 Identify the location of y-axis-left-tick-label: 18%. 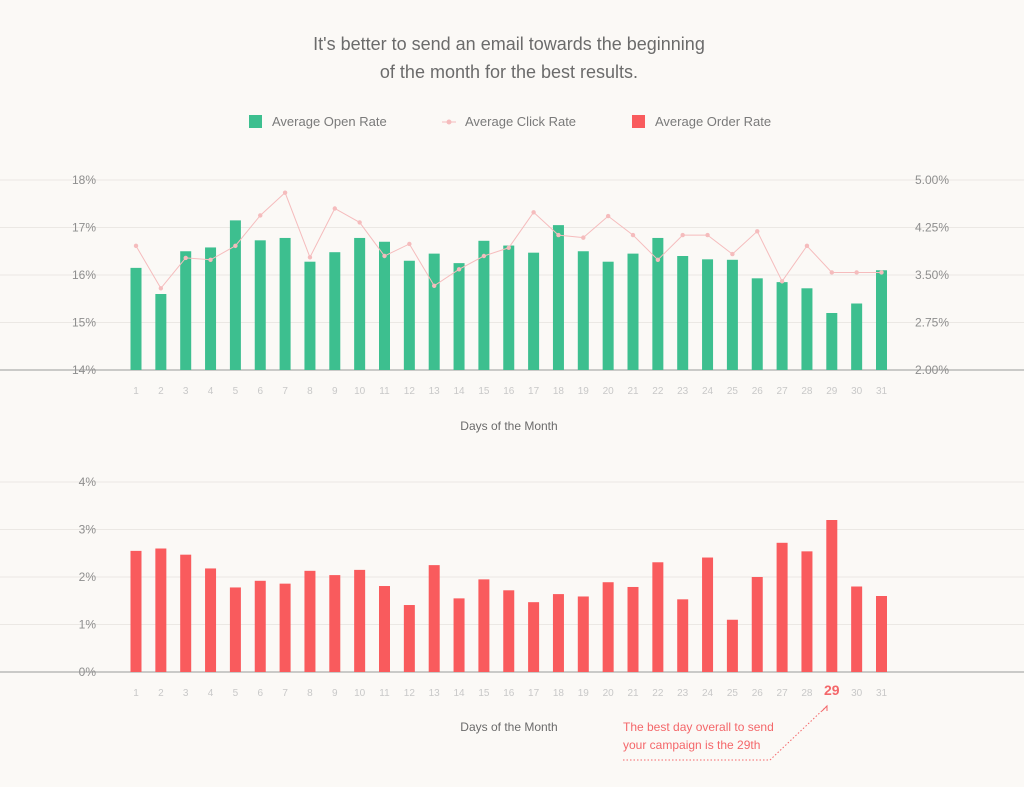
(84, 180).